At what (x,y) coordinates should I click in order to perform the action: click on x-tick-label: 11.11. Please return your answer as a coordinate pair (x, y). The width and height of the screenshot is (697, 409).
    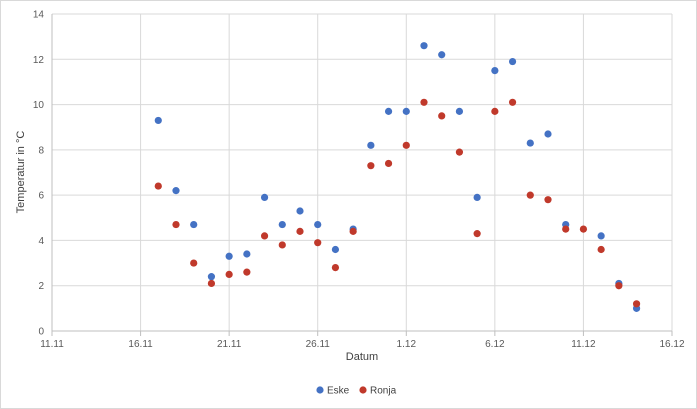
    Looking at the image, I should click on (52, 344).